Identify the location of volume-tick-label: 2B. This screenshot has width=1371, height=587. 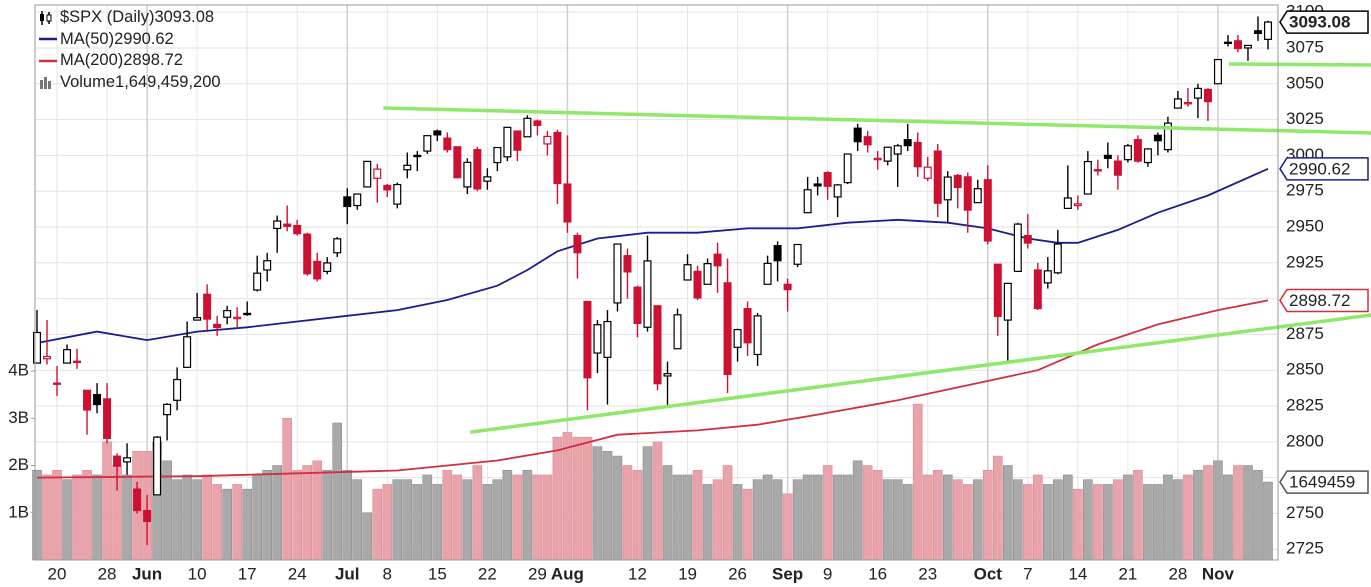
(18, 464).